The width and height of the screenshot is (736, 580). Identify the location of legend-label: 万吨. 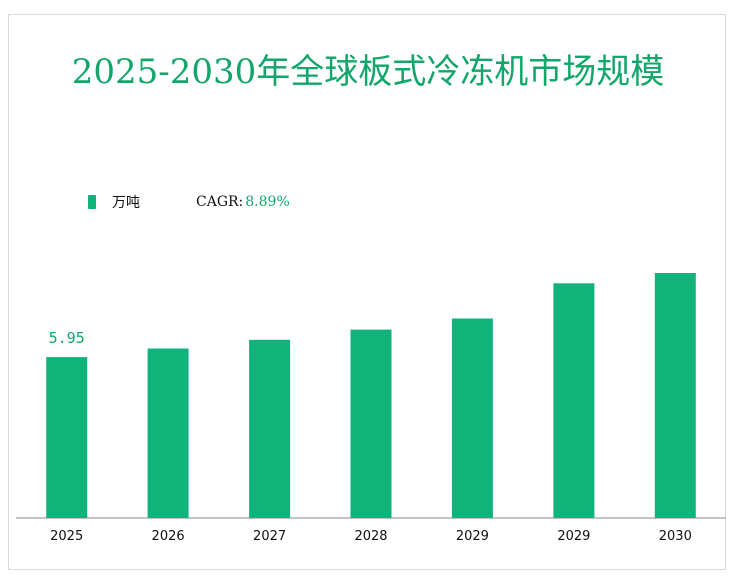
(126, 203).